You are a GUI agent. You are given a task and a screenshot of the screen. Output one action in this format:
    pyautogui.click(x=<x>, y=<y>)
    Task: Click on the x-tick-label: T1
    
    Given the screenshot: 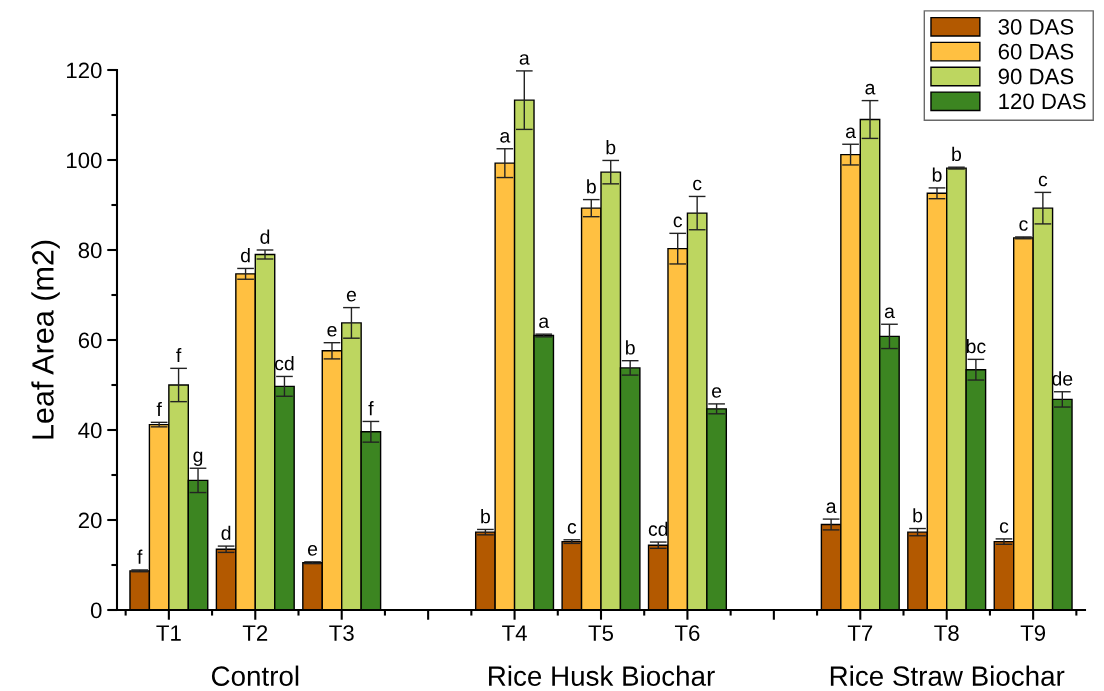 What is the action you would take?
    pyautogui.click(x=168, y=633)
    